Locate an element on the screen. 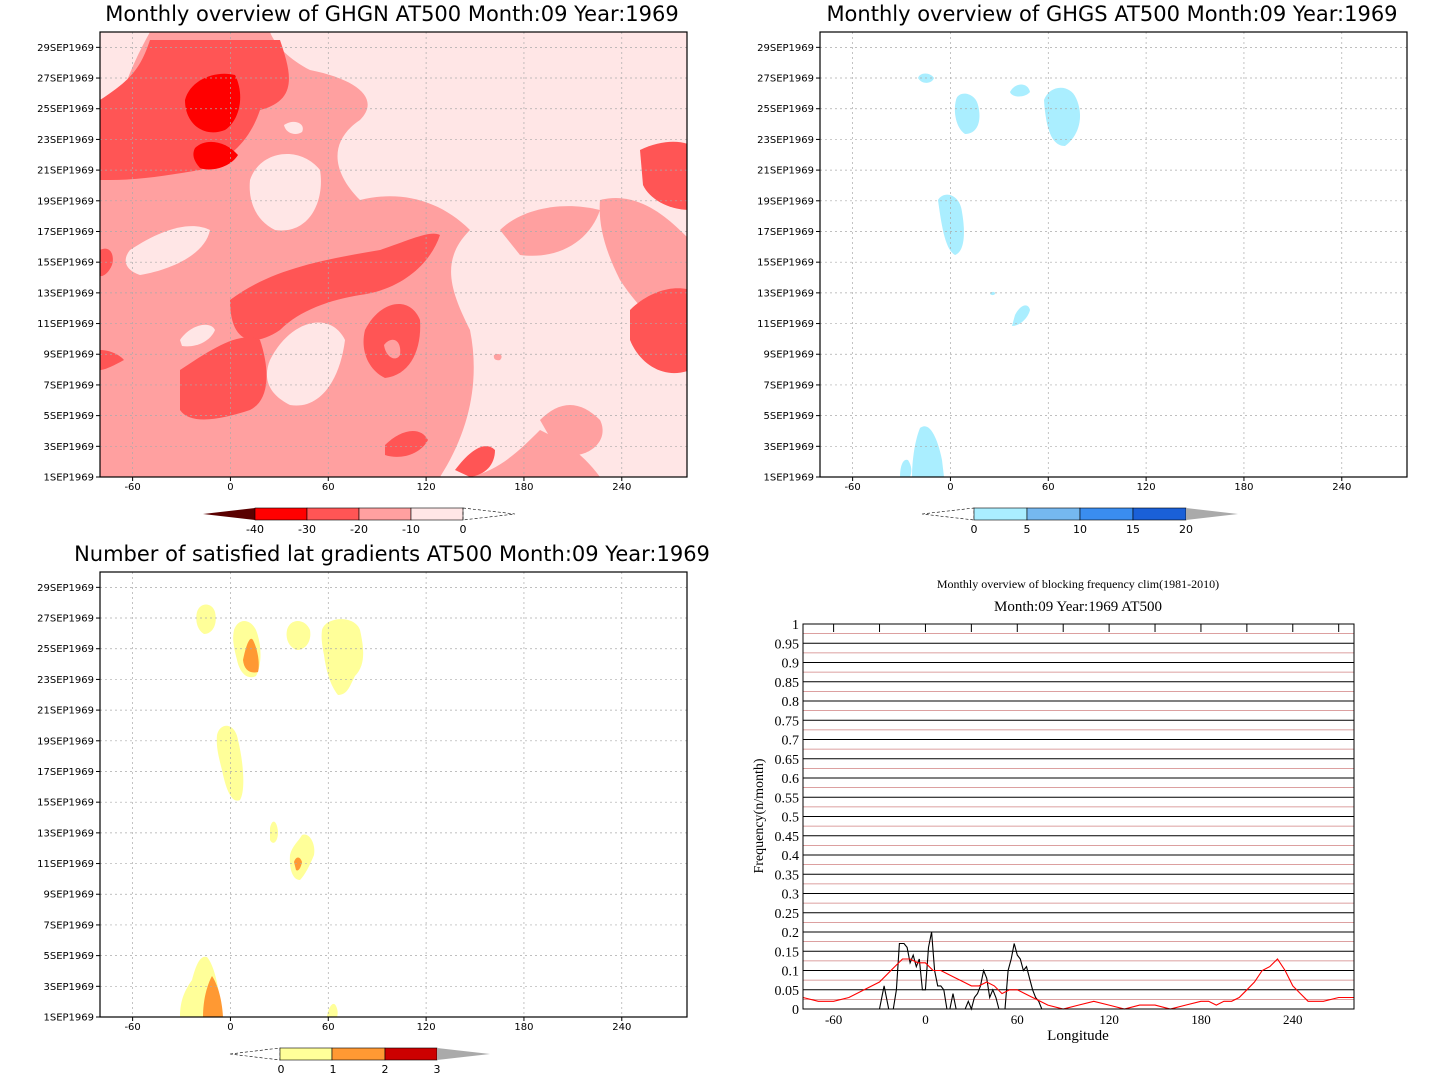  chart-subtitle: Month:09 Year:1969 AT500 is located at coordinates (1078, 607).